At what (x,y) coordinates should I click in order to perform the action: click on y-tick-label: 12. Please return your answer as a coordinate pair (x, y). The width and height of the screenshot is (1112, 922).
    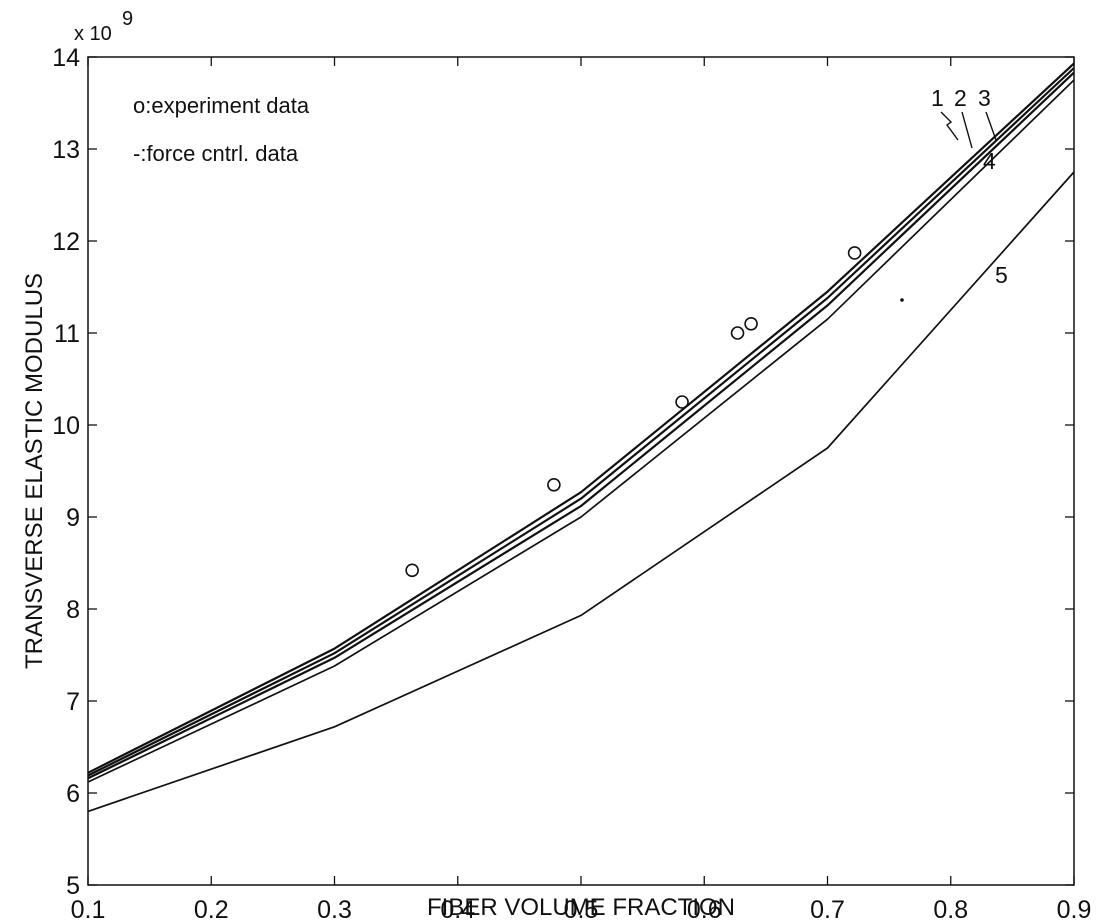
    Looking at the image, I should click on (66, 242).